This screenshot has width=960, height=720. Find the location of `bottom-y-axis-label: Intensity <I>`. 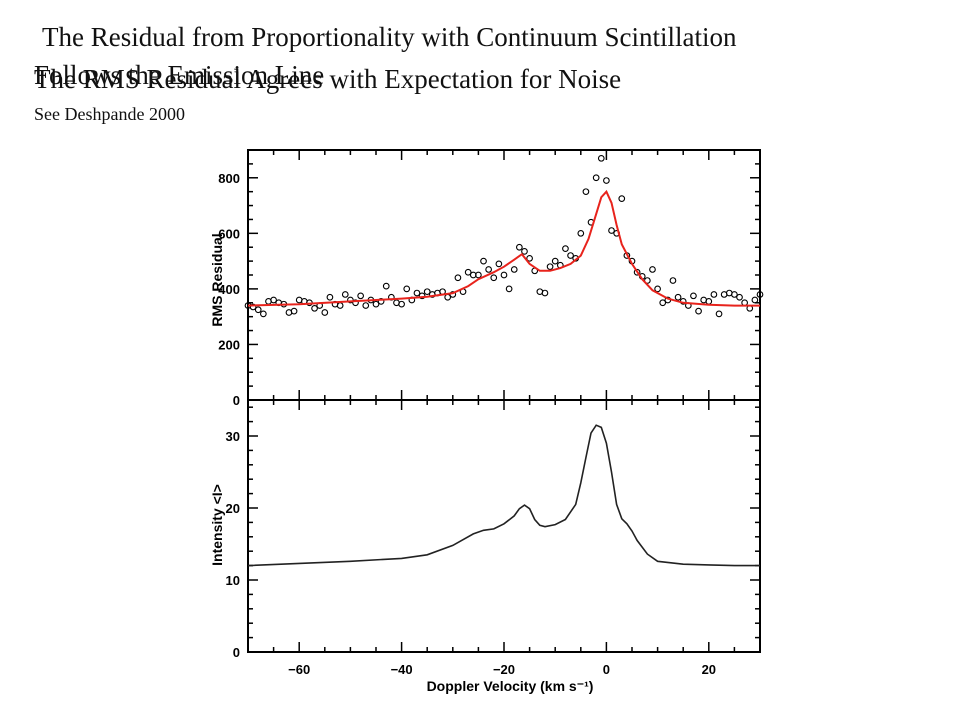

bottom-y-axis-label: Intensity <I> is located at coordinates (217, 525).